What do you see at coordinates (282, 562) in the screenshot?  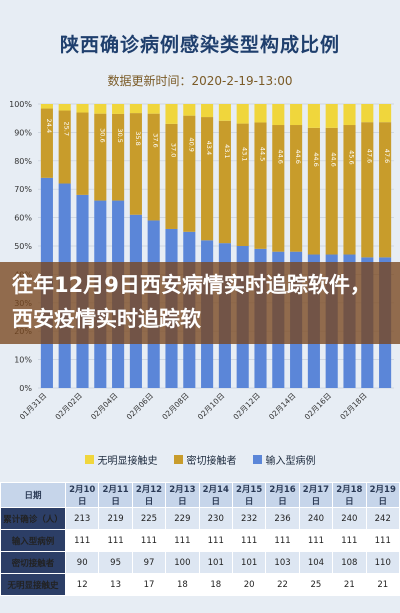 I see `table-cell: 103` at bounding box center [282, 562].